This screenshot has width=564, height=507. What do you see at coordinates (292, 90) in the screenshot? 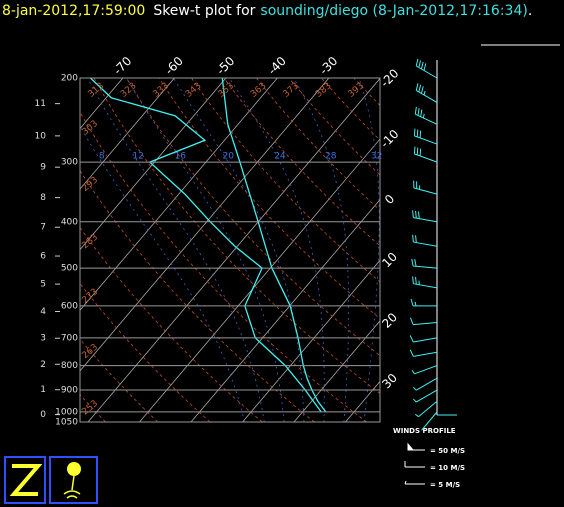
I see `dry-adiabat-label: 373` at bounding box center [292, 90].